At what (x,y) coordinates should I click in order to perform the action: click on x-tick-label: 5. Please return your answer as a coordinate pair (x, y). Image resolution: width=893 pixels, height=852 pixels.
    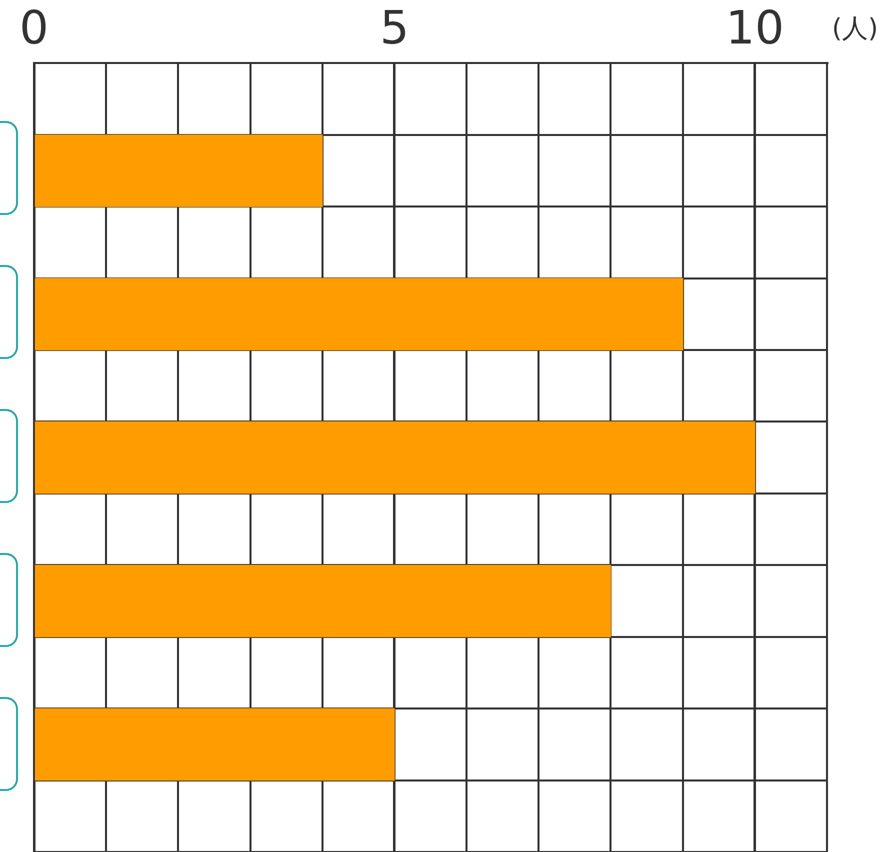
    Looking at the image, I should click on (395, 27).